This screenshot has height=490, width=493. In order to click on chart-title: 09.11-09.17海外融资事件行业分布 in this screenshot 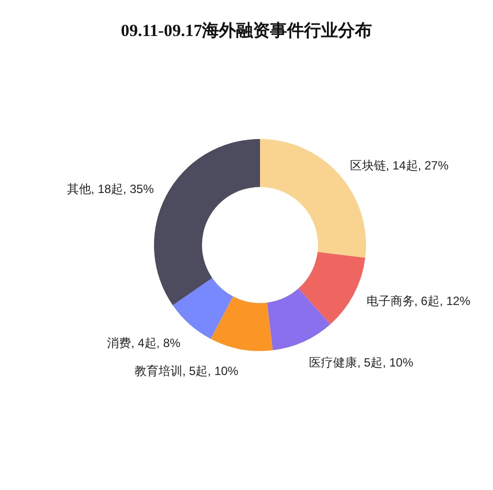, I will do `click(246, 30)`.